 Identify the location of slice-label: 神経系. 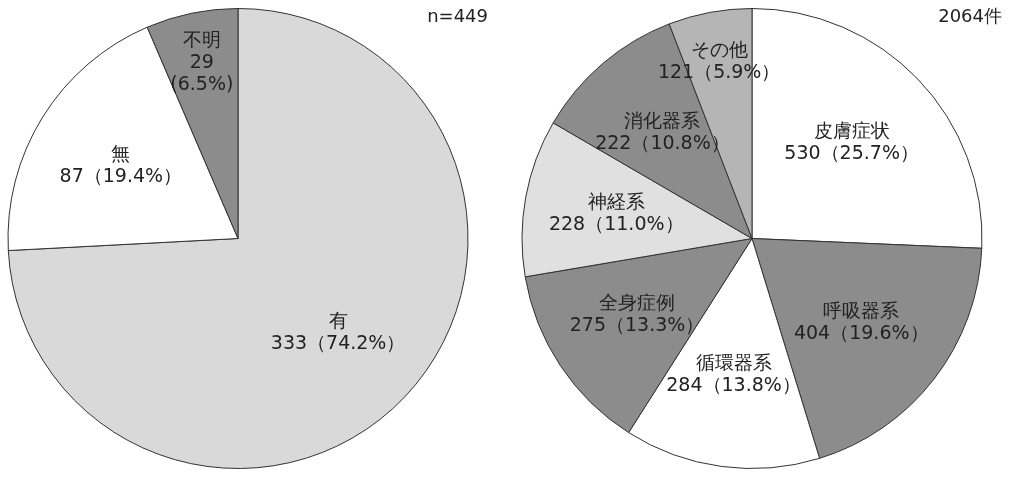
(616, 200).